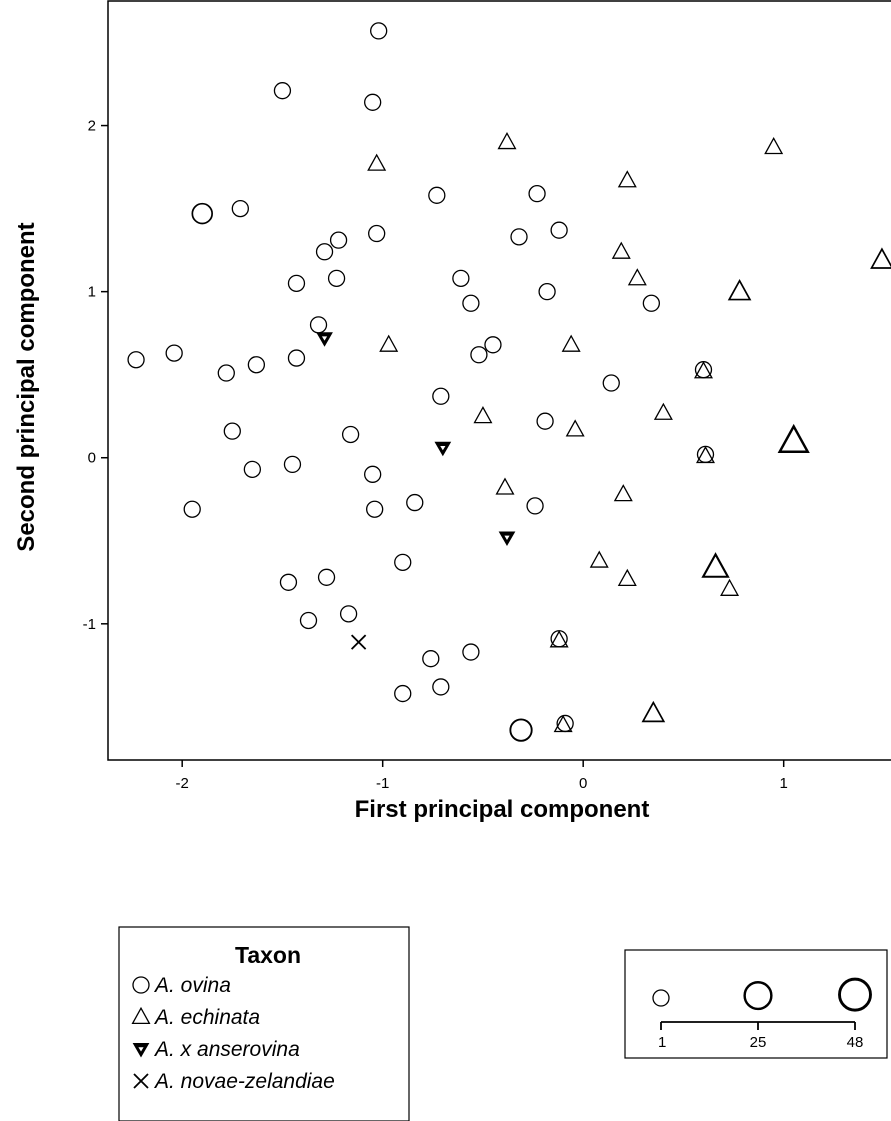  I want to click on legend-marker-x, so click(141, 1081).